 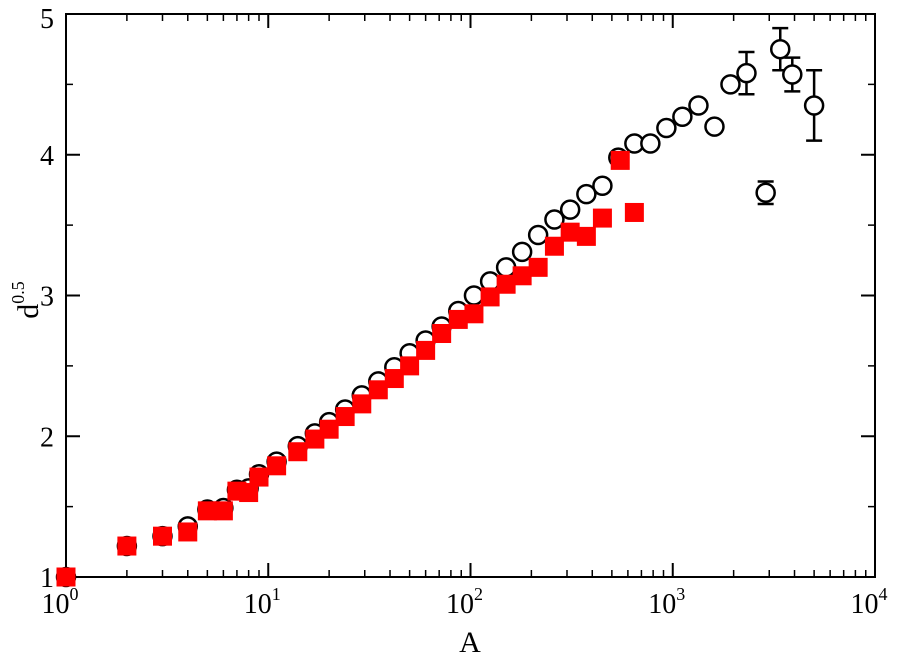 What do you see at coordinates (470, 640) in the screenshot?
I see `x-axis-label: A` at bounding box center [470, 640].